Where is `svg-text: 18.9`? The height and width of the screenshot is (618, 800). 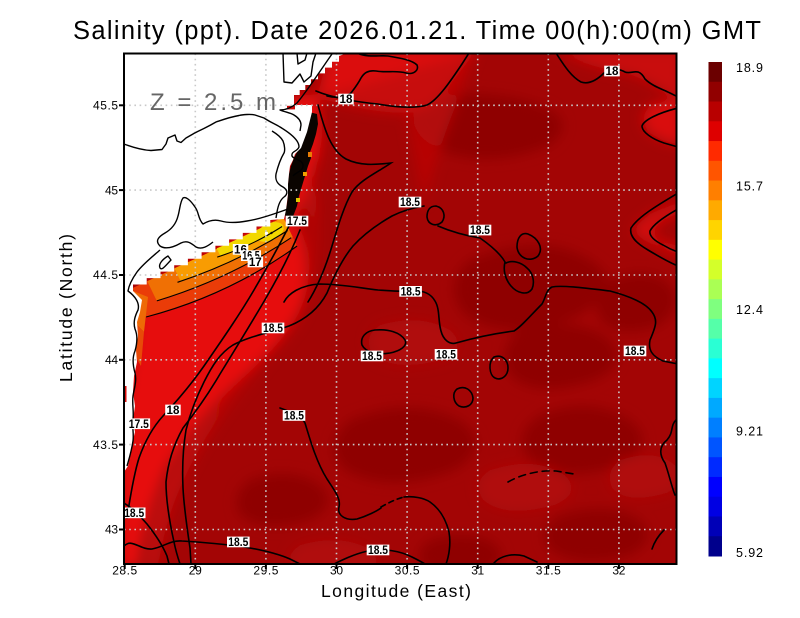
svg-text: 18.9 is located at coordinates (749, 68).